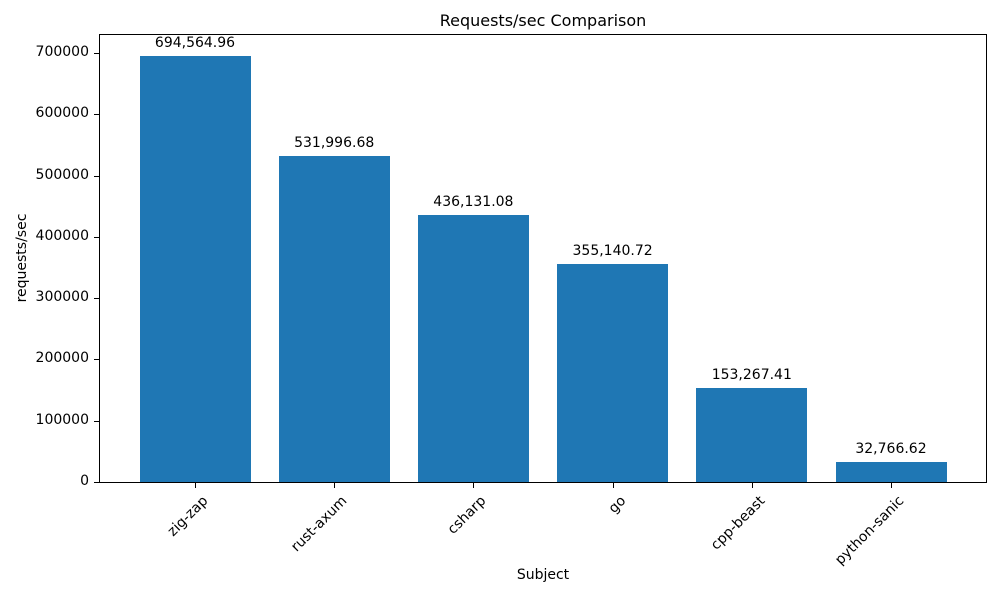  I want to click on x-tick-label: cpp-beast, so click(738, 523).